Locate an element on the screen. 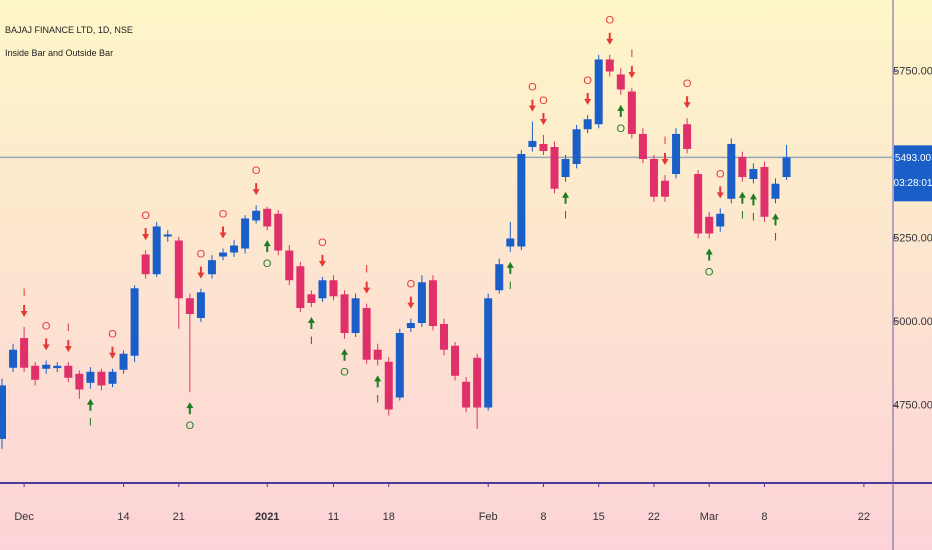 This screenshot has width=932, height=550. x-tick-label: Feb is located at coordinates (488, 517).